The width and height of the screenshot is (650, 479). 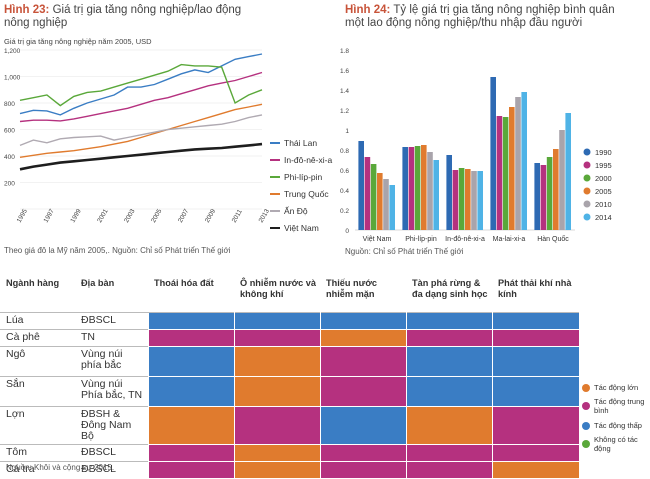 I want to click on matrix-row: Lợn ĐBSH & Đông Nam Bộ, so click(x=290, y=425).